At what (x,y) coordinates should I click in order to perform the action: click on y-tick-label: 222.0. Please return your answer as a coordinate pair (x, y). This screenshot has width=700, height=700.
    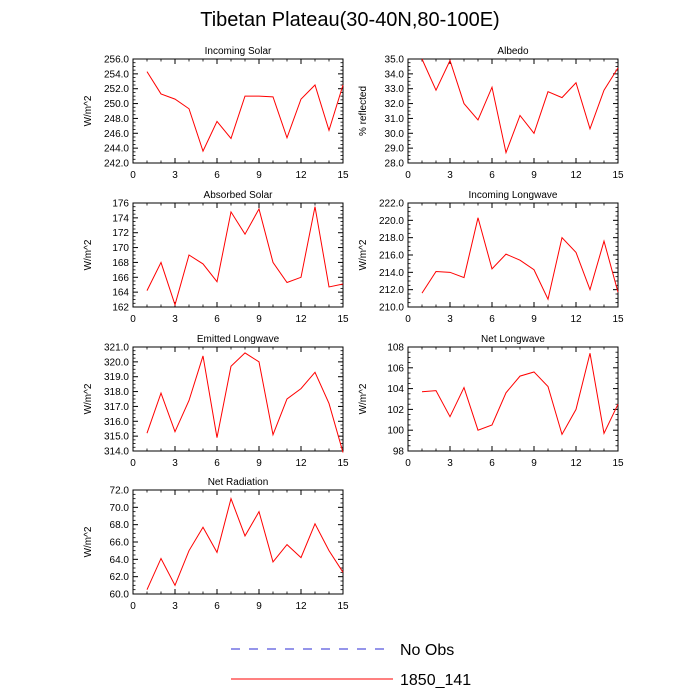
    Looking at the image, I should click on (391, 204).